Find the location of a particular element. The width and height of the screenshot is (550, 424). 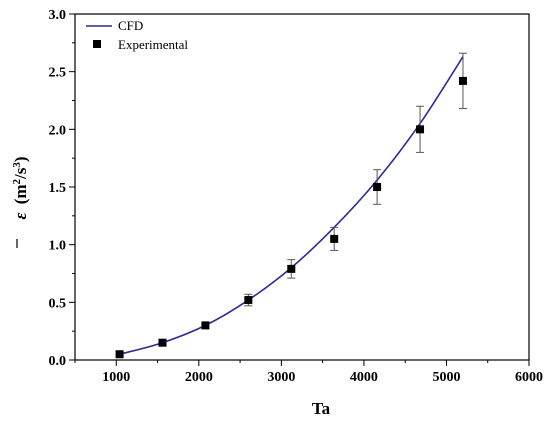

y-axis-units-mid: /s is located at coordinates (20, 173).